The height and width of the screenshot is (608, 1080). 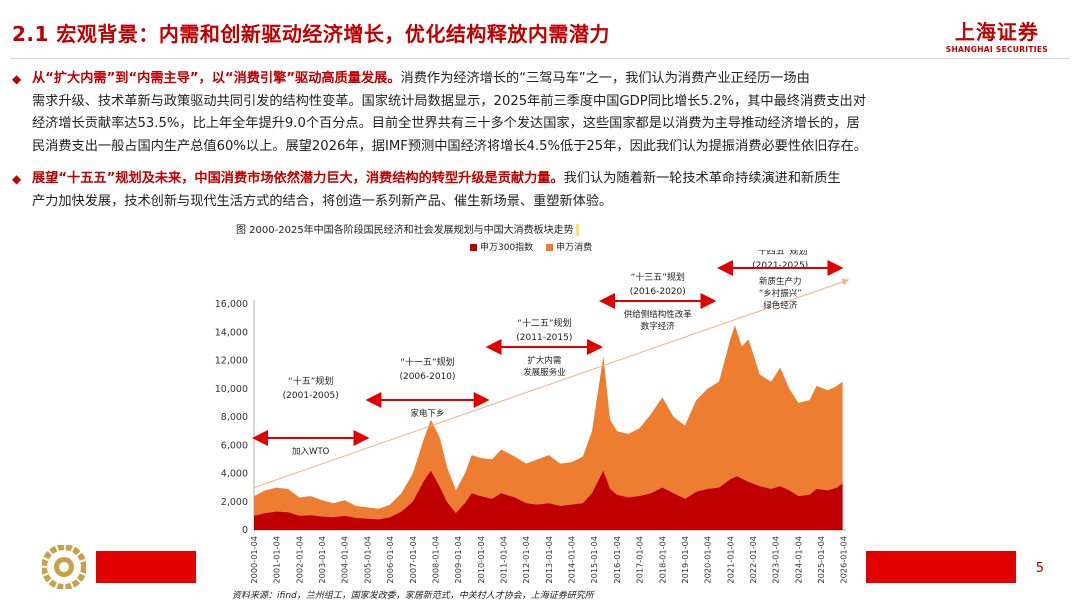 What do you see at coordinates (345, 560) in the screenshot?
I see `x-tick-label: 2004-01-04` at bounding box center [345, 560].